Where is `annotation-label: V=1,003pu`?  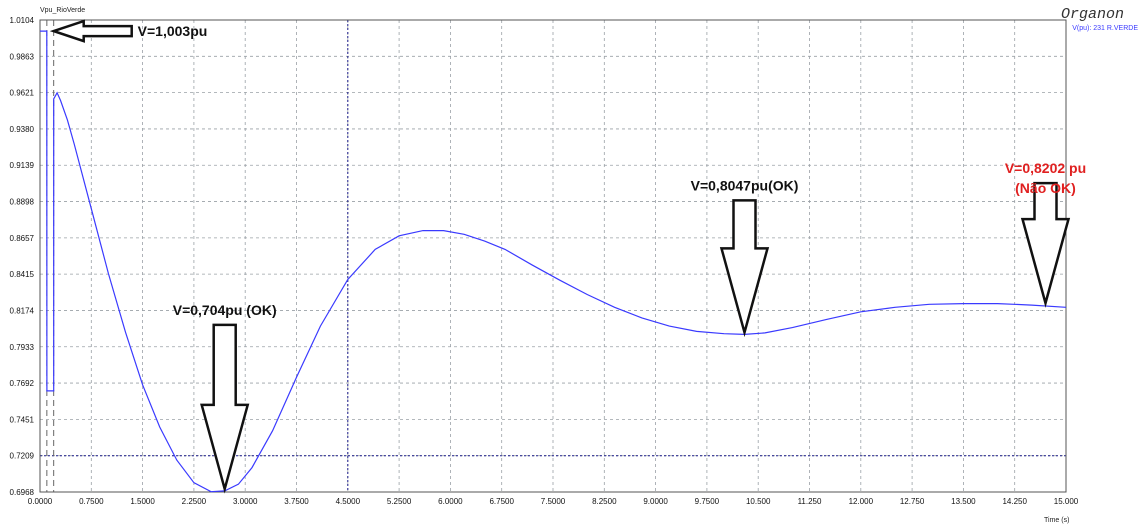
annotation-label: V=1,003pu is located at coordinates (173, 31).